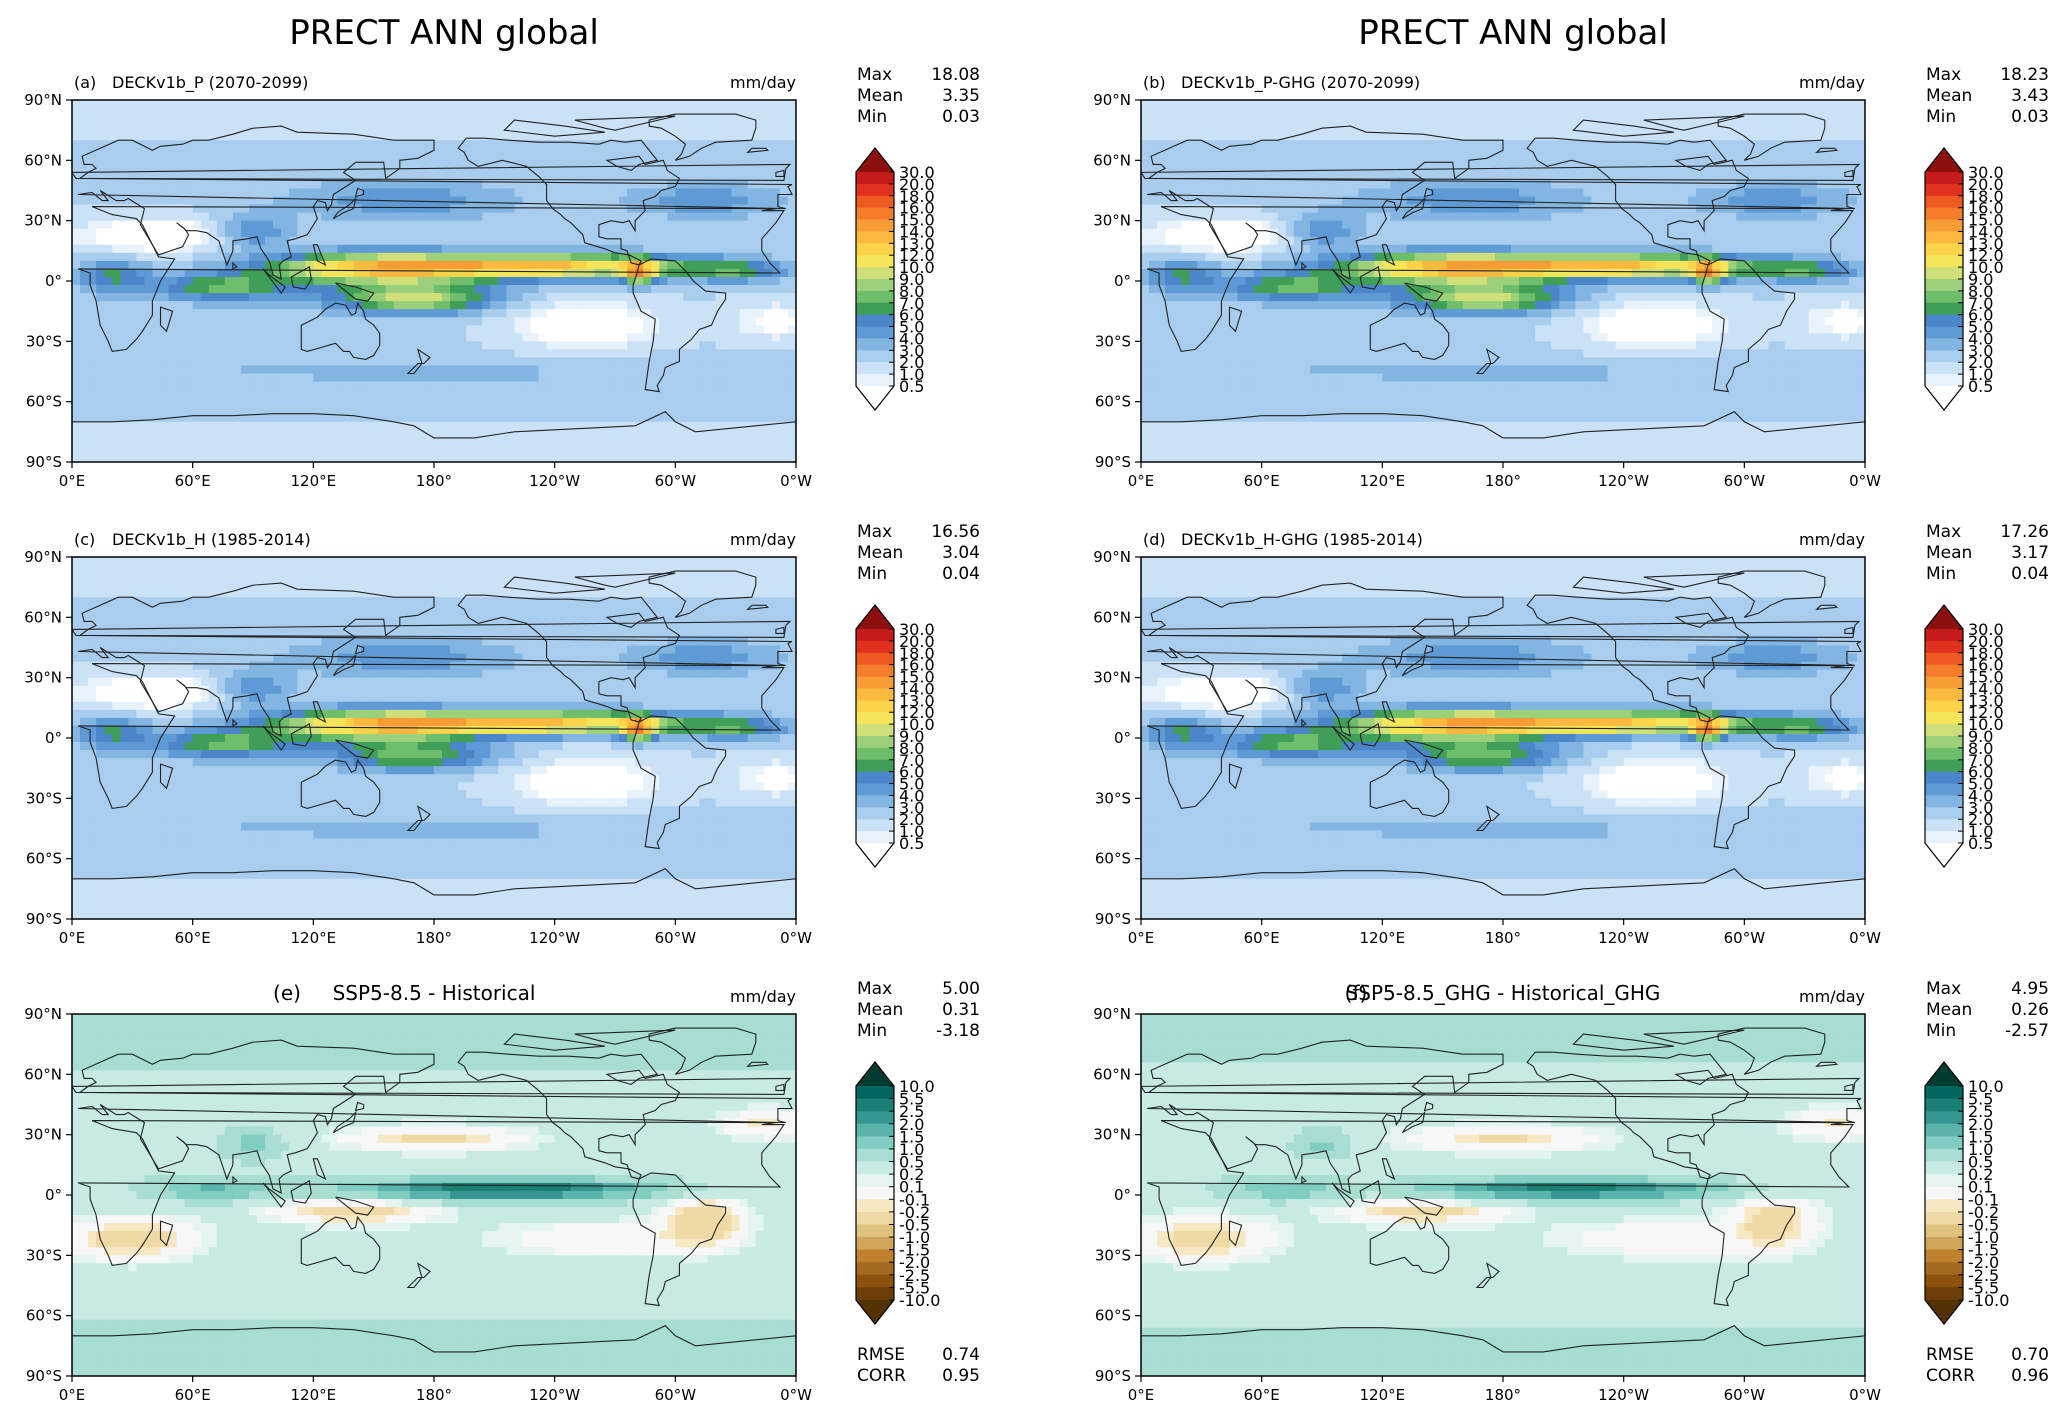  I want to click on panel-label: (a), so click(85, 82).